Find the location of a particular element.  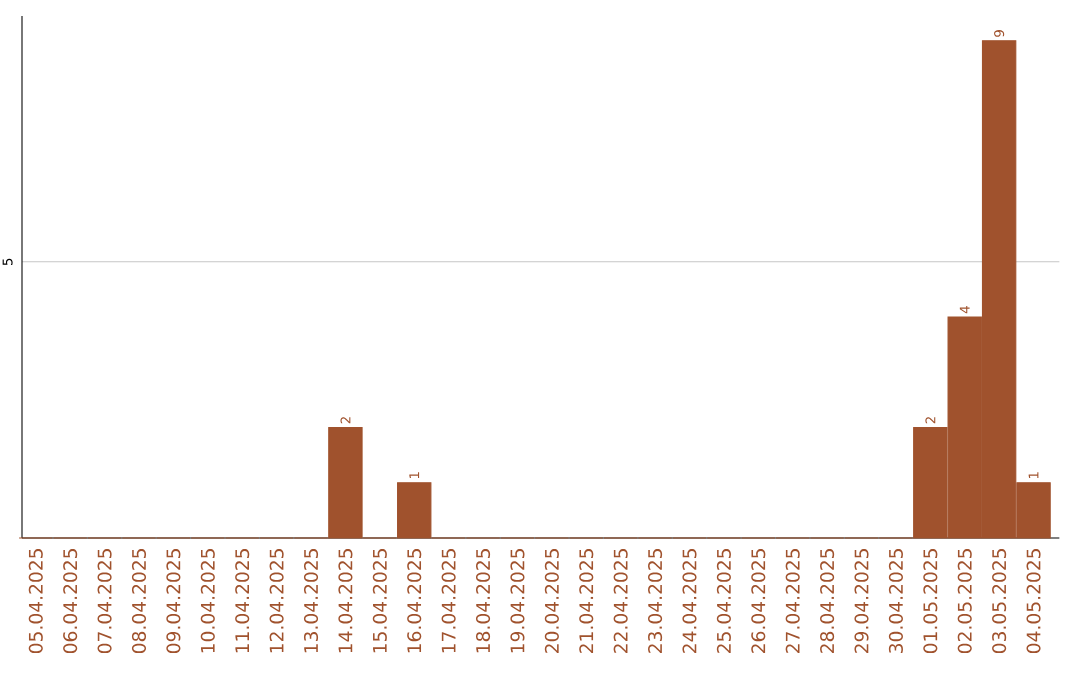

x-tick-label: 05.04.2025 is located at coordinates (35, 601).